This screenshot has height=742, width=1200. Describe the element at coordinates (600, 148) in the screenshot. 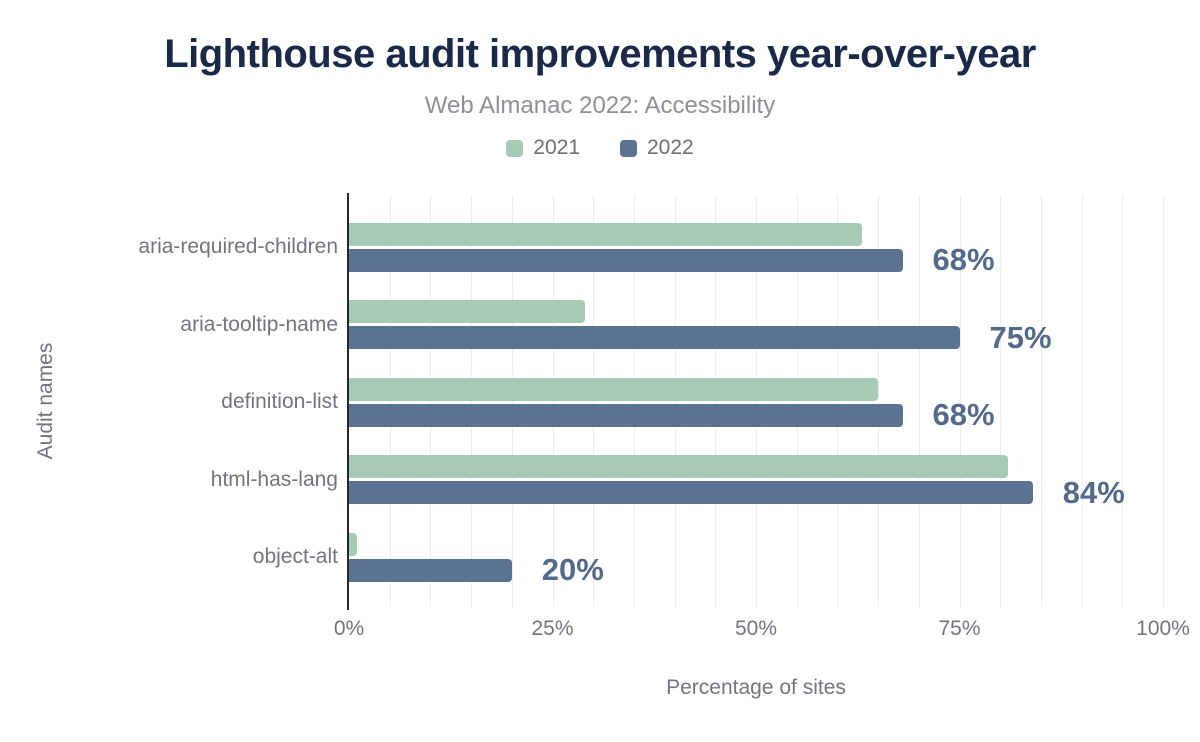

I see `legend: 2021 2022` at that location.